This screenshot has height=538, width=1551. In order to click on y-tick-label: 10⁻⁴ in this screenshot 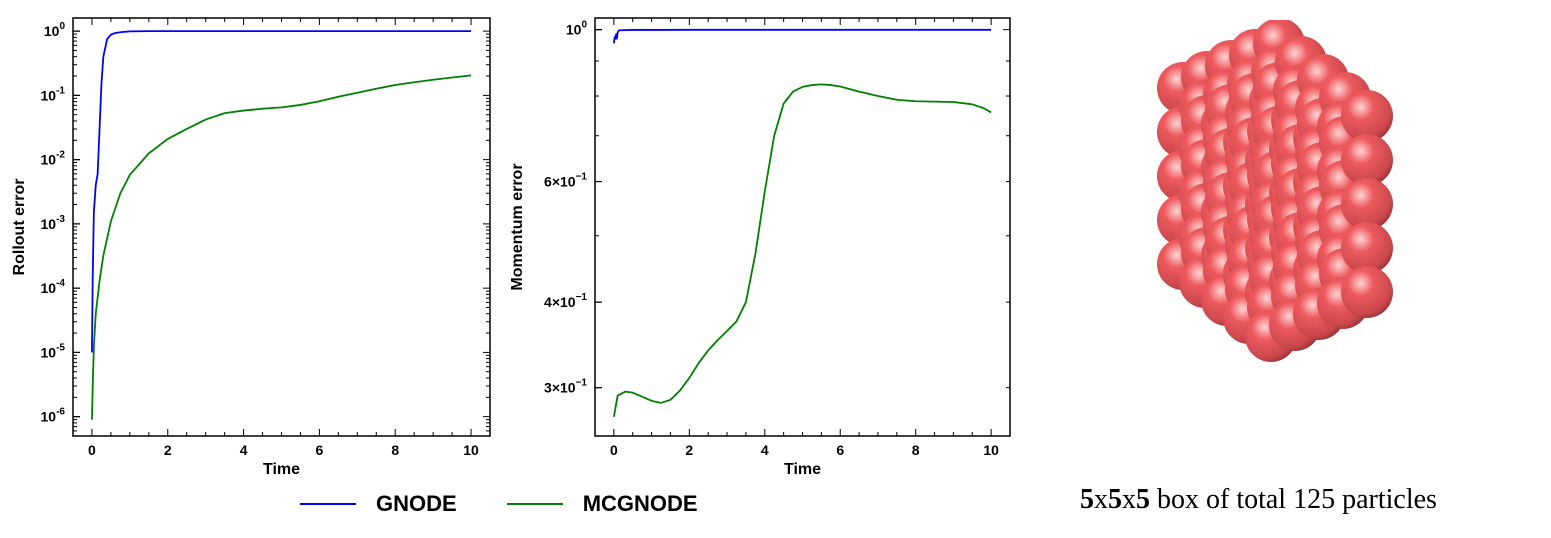, I will do `click(53, 287)`.